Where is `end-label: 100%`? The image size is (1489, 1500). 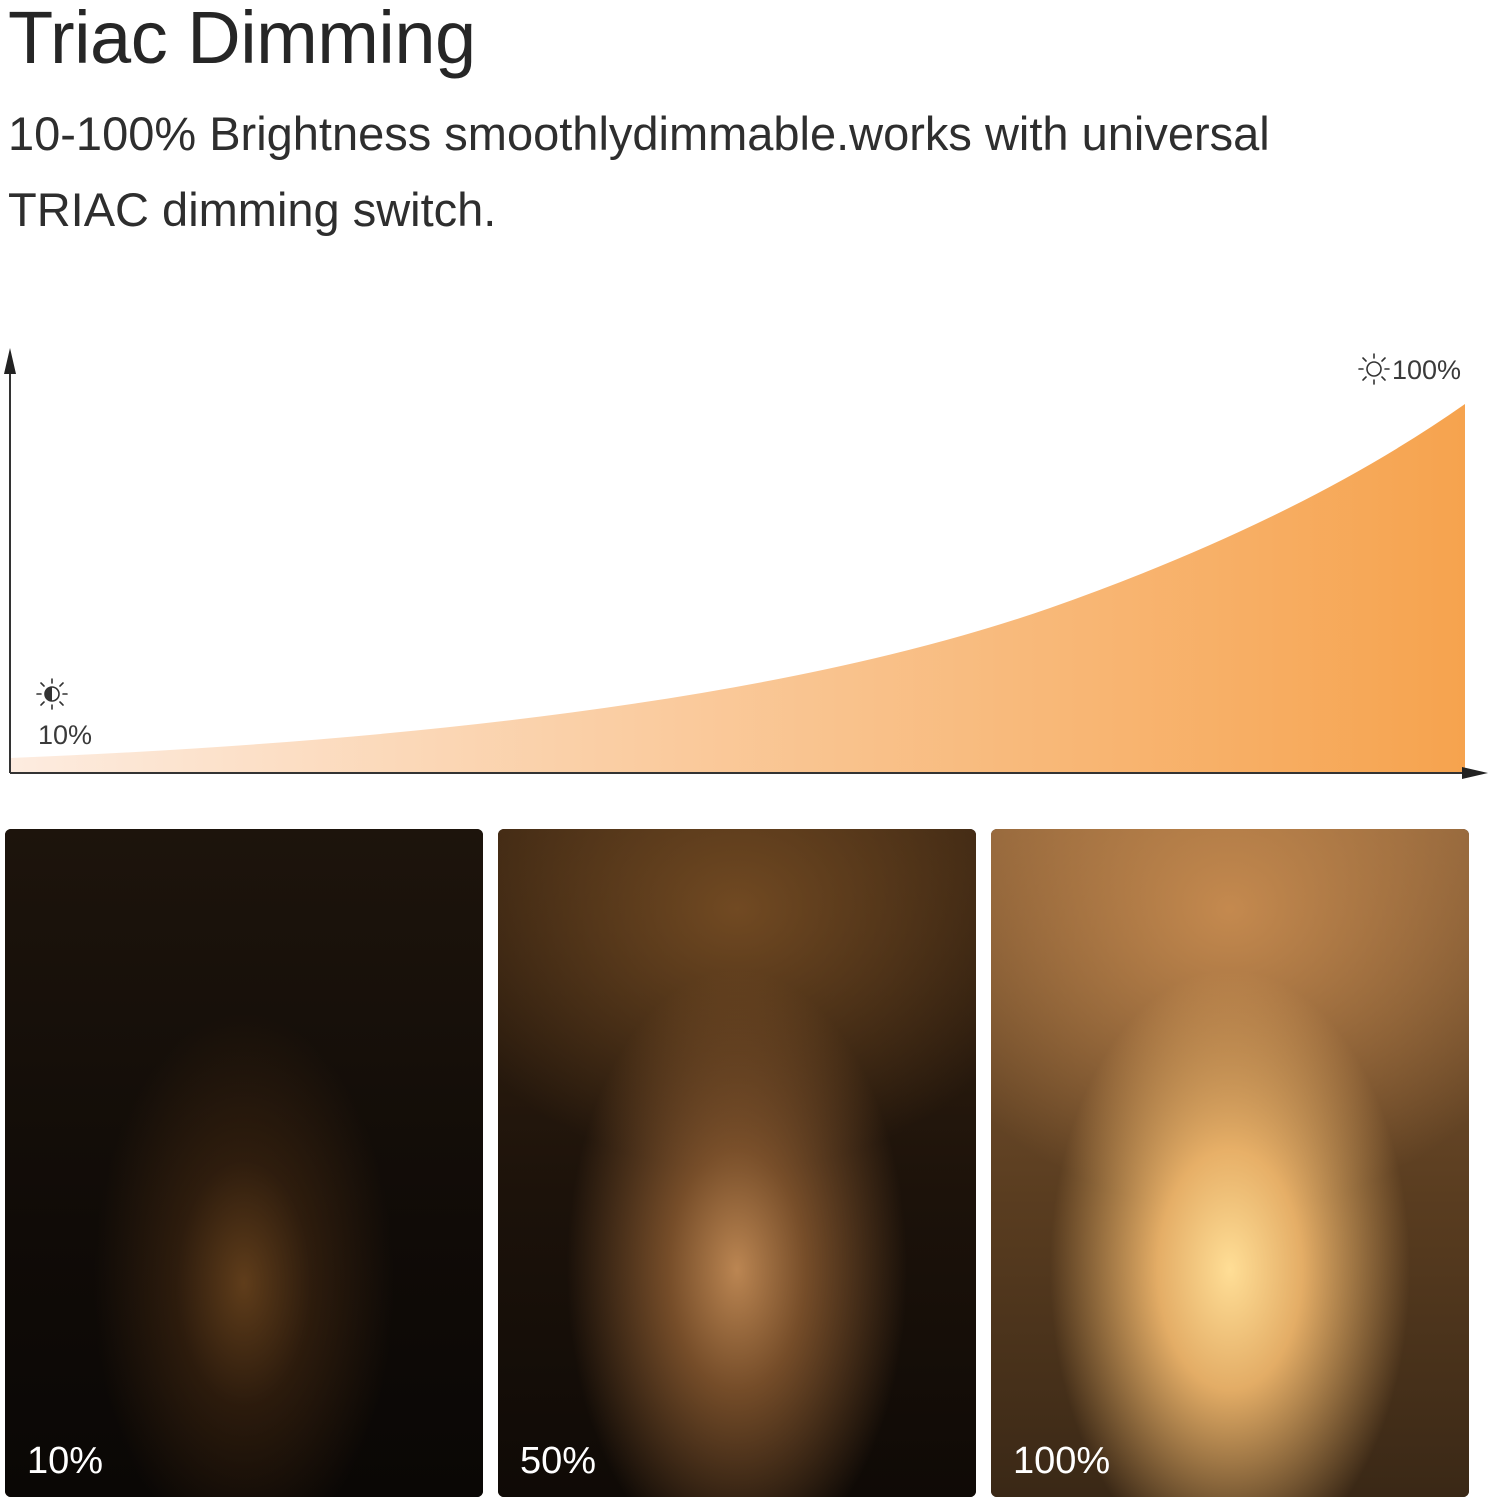
end-label: 100% is located at coordinates (1426, 370).